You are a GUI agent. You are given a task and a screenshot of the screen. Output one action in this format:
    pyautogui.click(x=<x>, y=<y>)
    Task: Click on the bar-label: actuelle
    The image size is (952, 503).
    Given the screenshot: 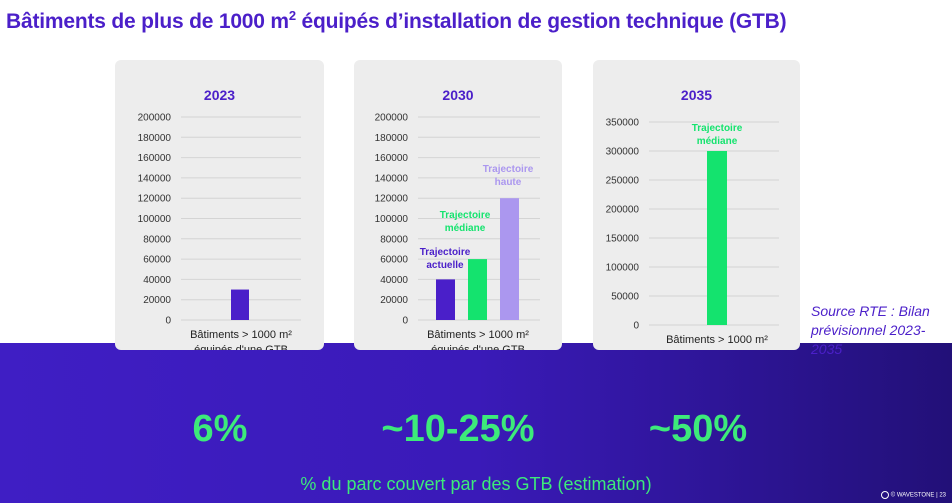 What is the action you would take?
    pyautogui.click(x=445, y=265)
    